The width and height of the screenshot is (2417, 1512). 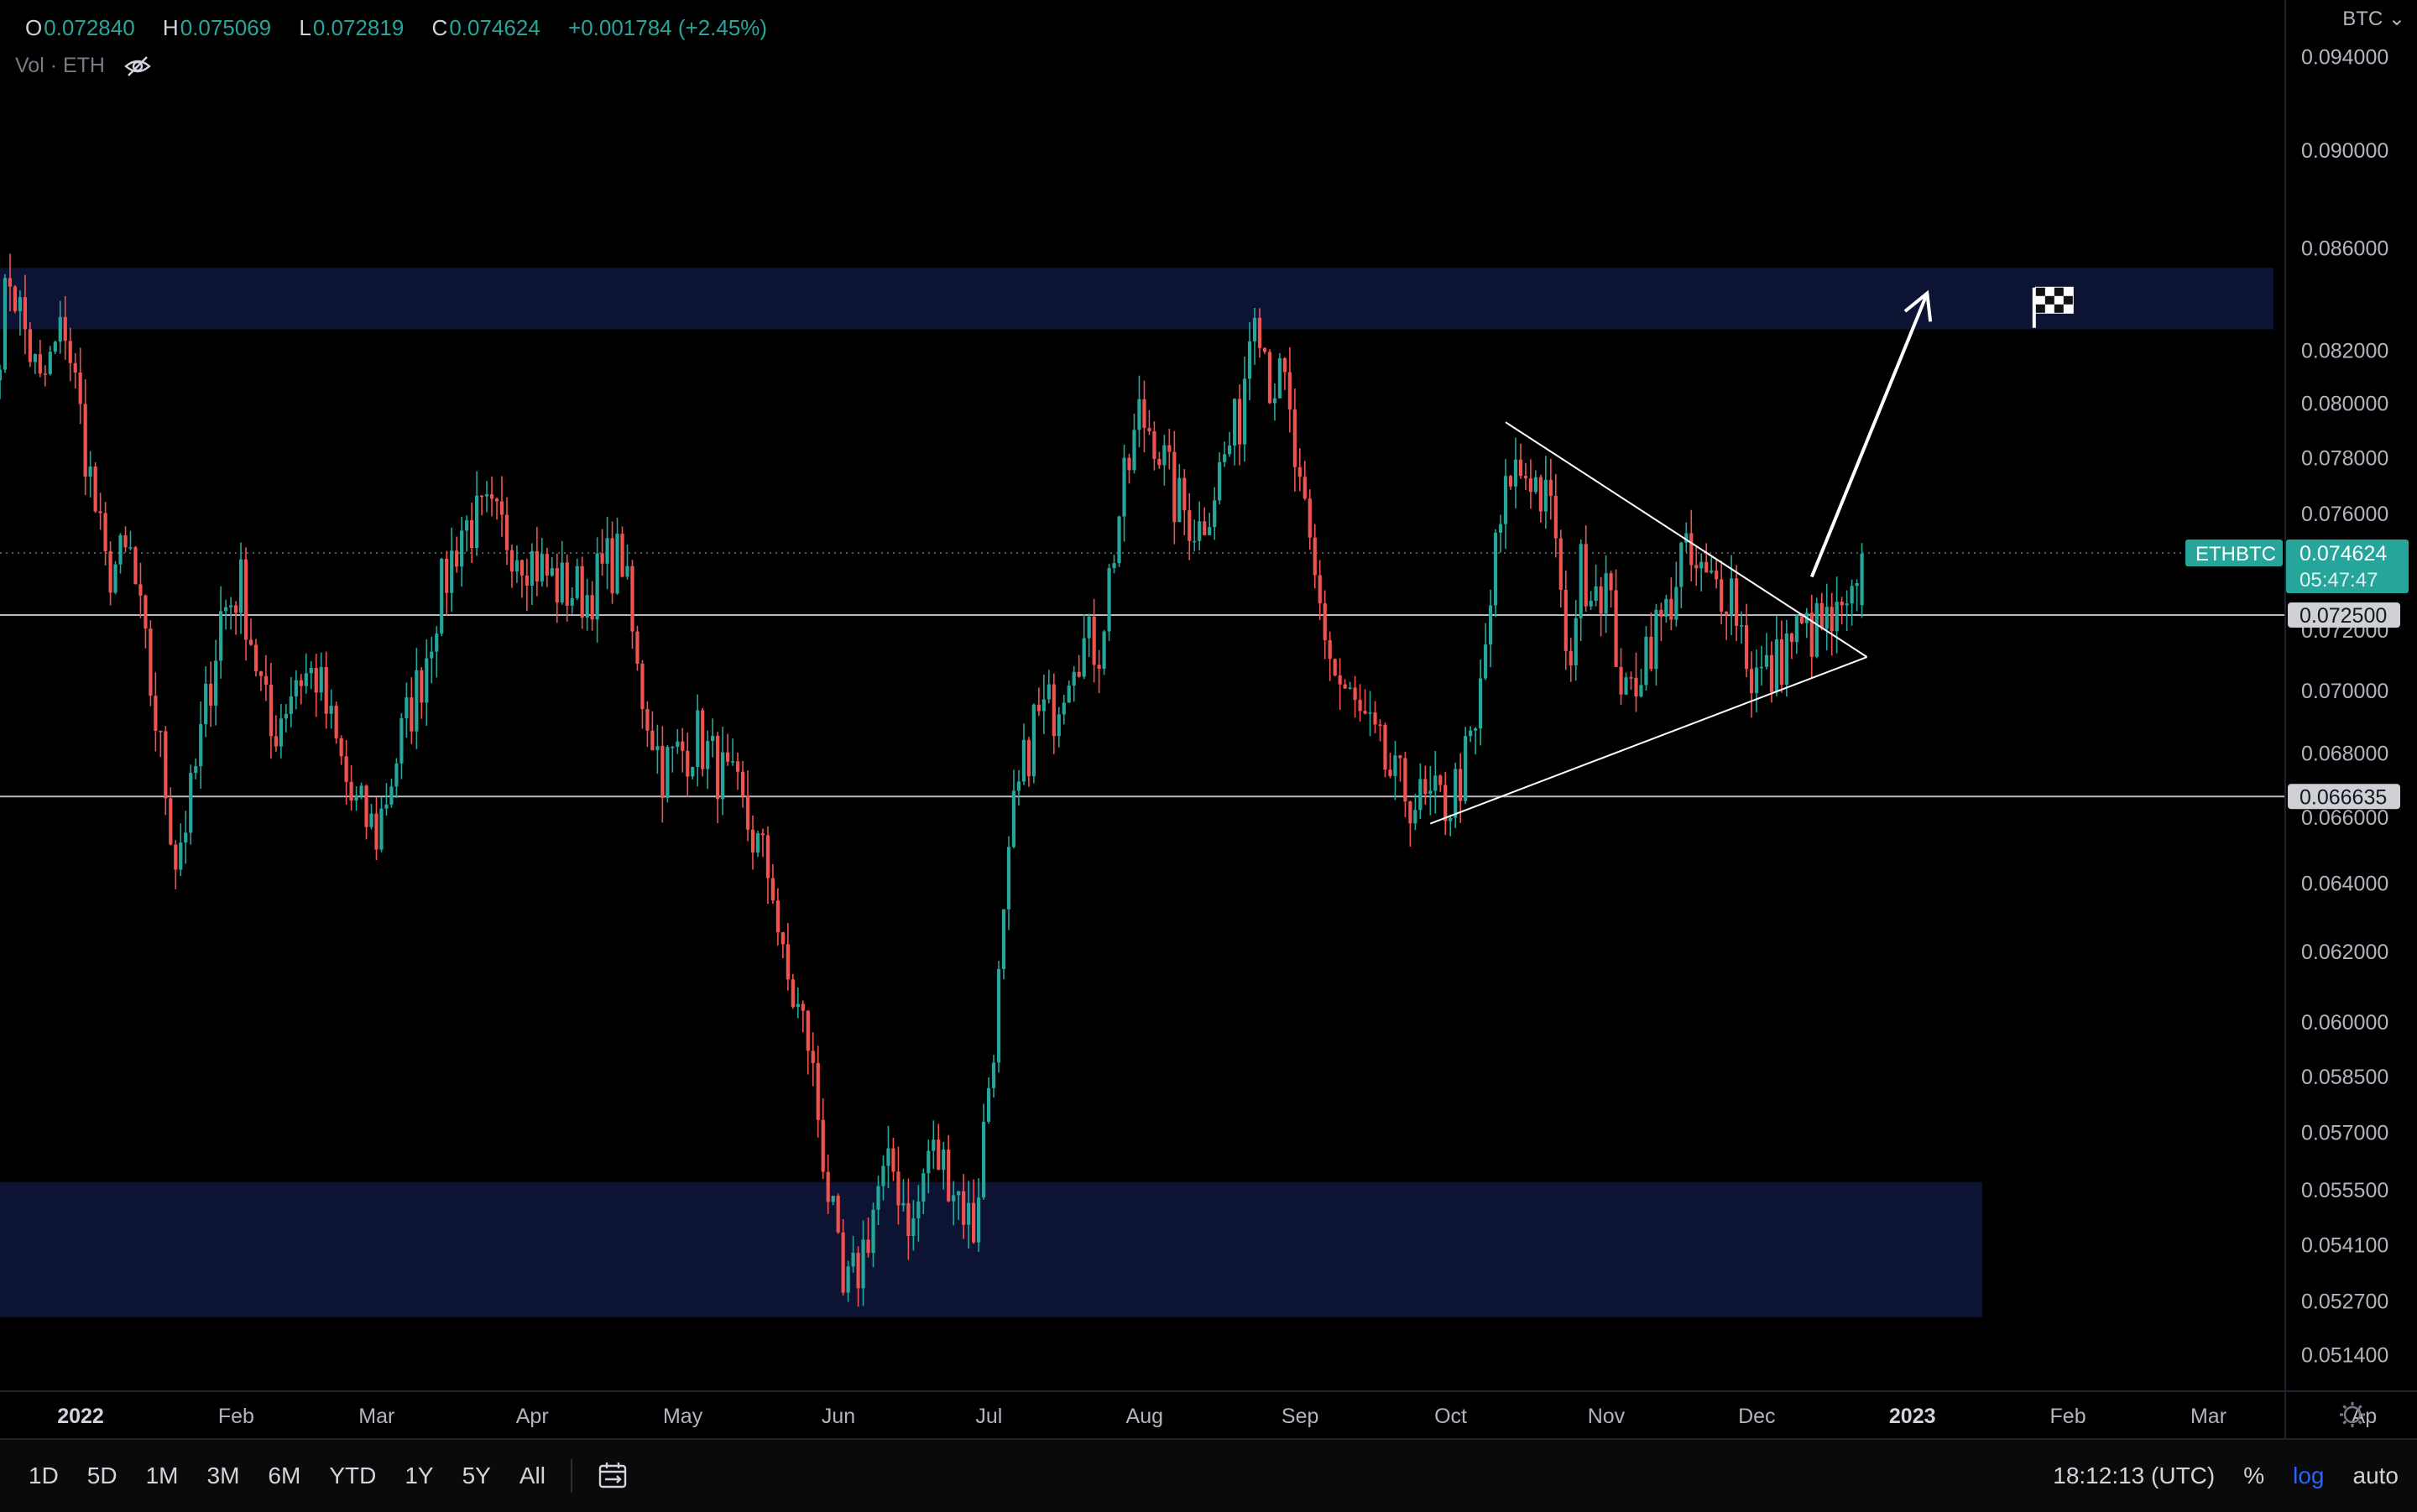 I want to click on timeframe-3m: 3M, so click(x=223, y=1475).